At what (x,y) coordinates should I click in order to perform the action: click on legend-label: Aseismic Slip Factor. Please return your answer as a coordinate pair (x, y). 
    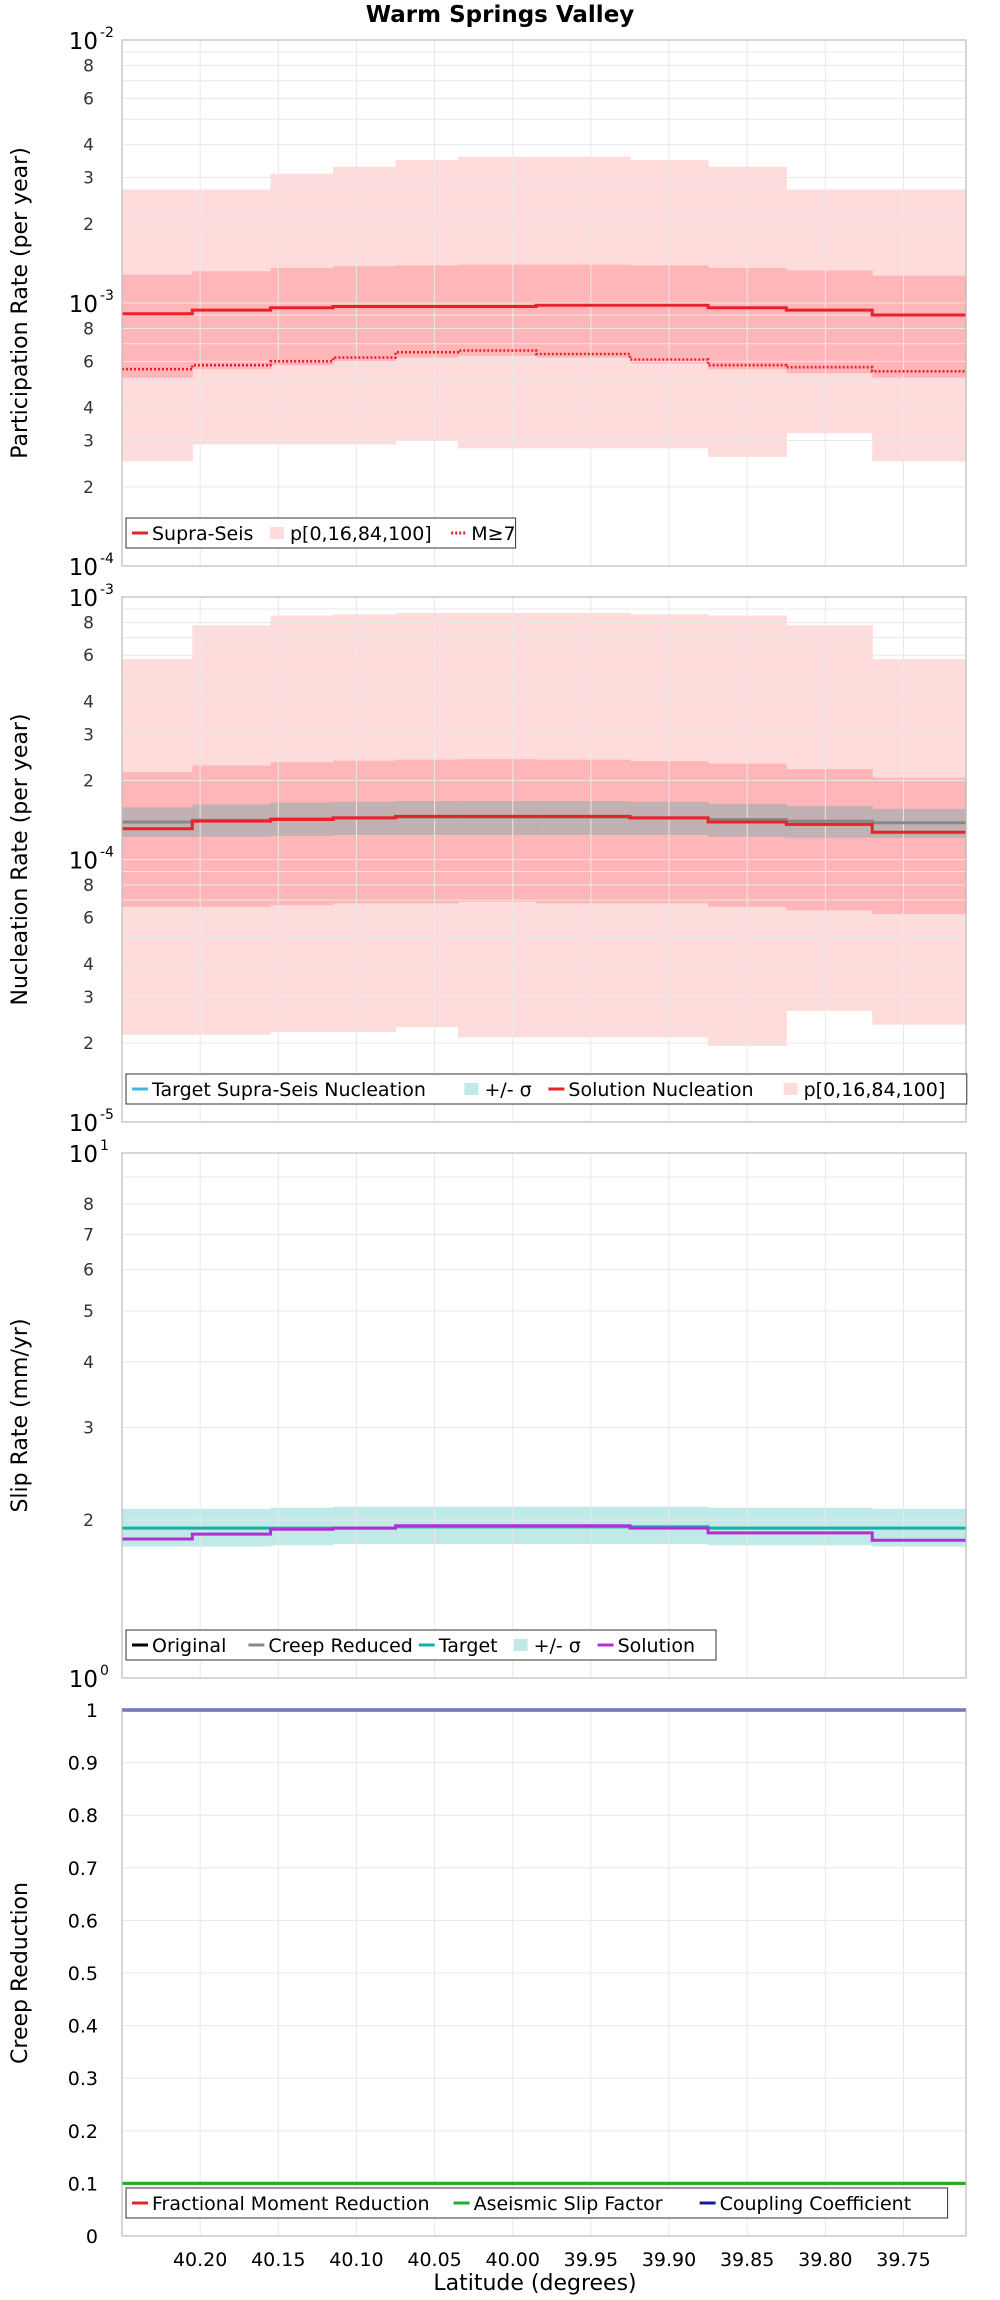
    Looking at the image, I should click on (568, 2204).